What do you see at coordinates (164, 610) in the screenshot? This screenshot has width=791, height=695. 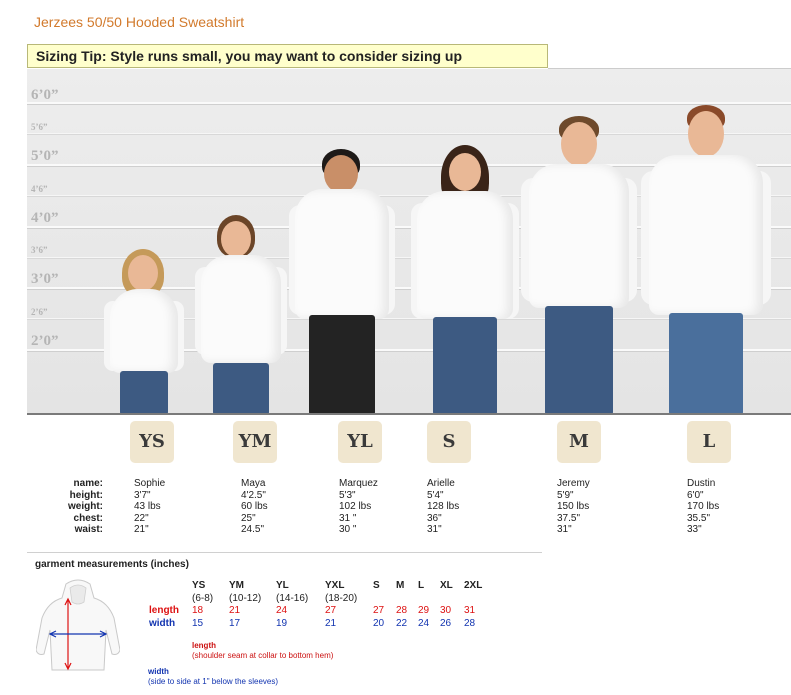 I see `length-row-label: length` at bounding box center [164, 610].